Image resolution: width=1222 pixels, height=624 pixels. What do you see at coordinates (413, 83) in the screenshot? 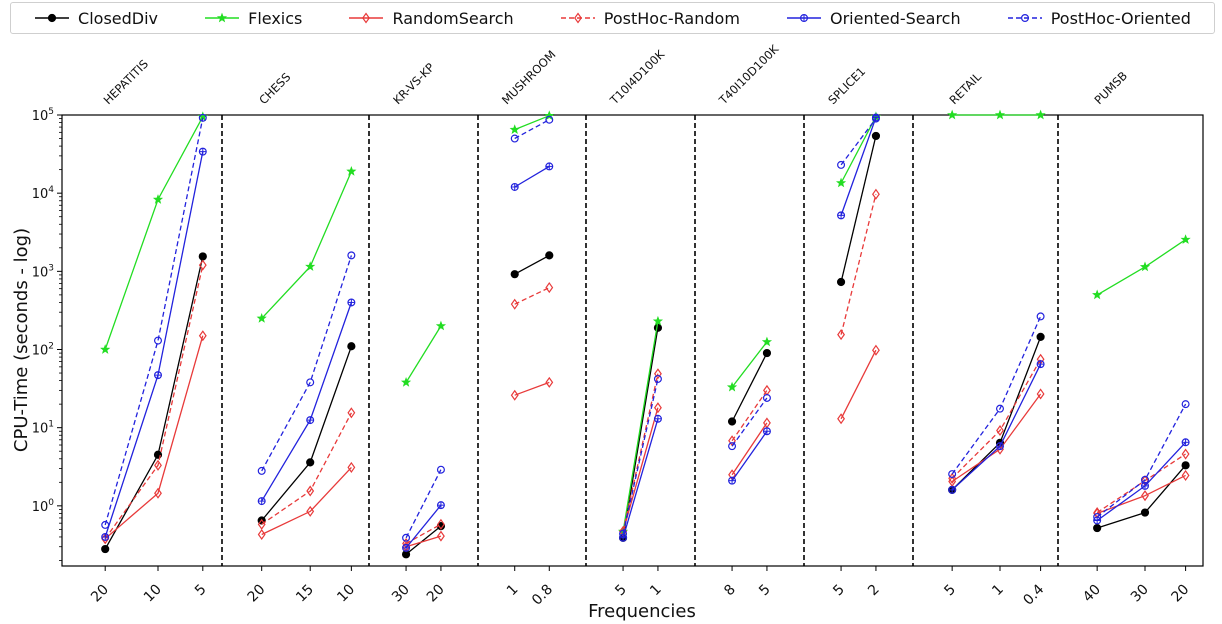
I see `panel-title: KR-VS-KP` at bounding box center [413, 83].